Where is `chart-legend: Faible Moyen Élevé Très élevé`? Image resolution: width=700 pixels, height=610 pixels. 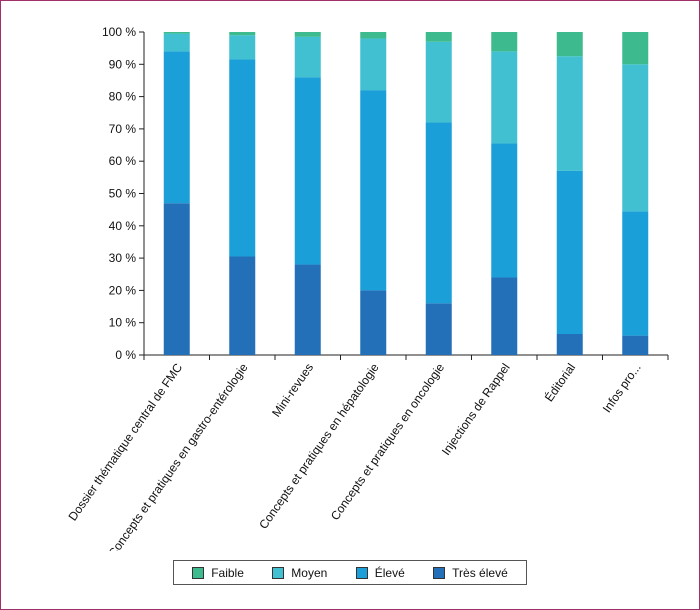
chart-legend: Faible Moyen Élevé Très élevé is located at coordinates (350, 572).